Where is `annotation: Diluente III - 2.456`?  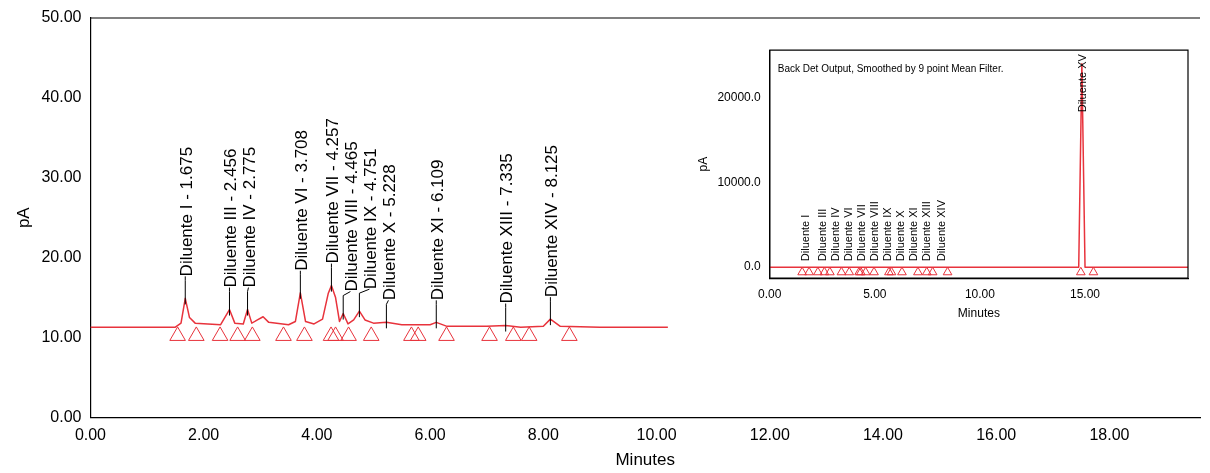 annotation: Diluente III - 2.456 is located at coordinates (230, 218).